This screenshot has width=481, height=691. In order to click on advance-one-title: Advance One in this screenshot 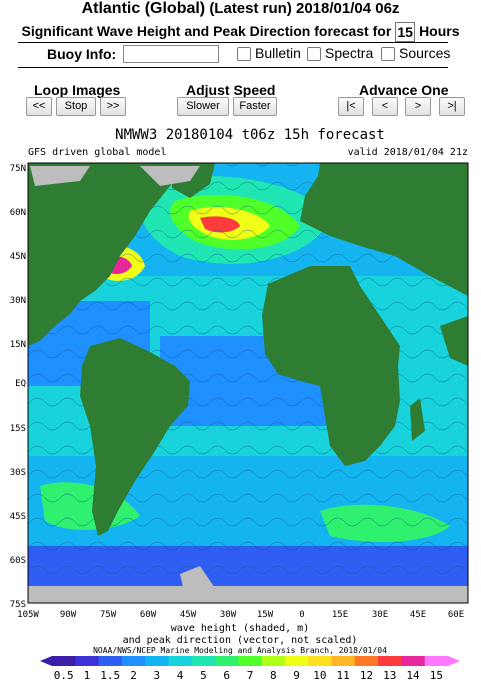, I will do `click(404, 90)`.